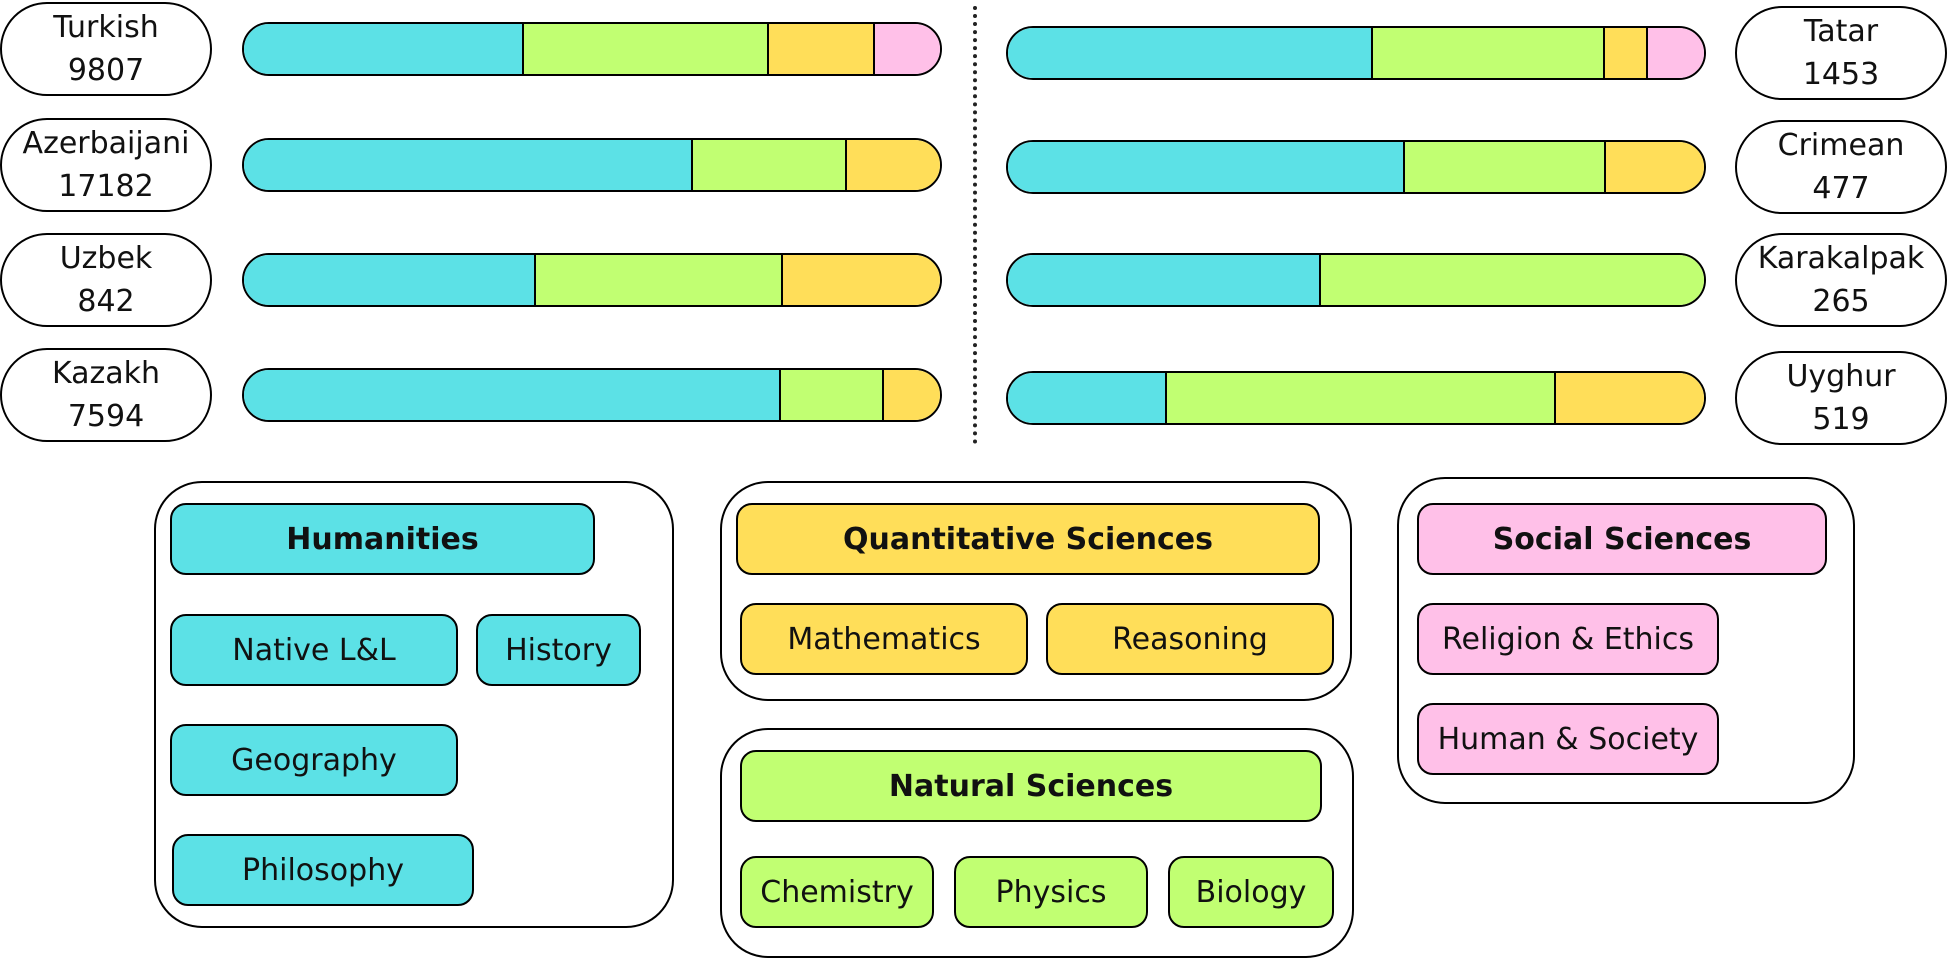 Image resolution: width=1948 pixels, height=960 pixels. I want to click on language-name: Uyghur, so click(1841, 376).